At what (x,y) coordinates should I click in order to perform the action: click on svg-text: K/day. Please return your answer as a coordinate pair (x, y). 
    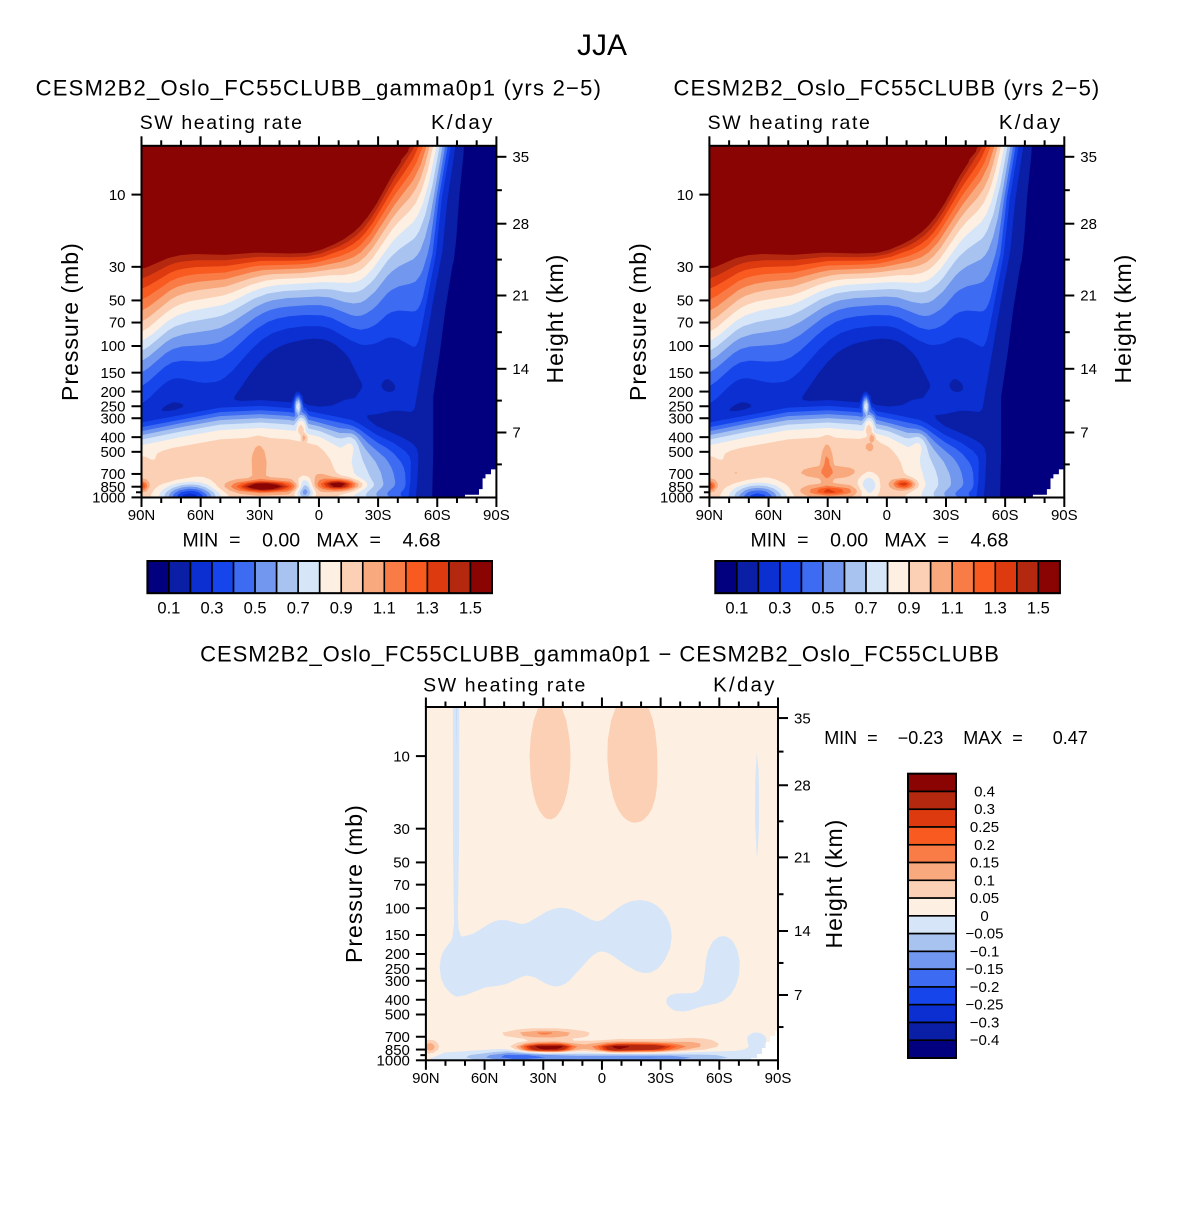
    Looking at the image, I should click on (462, 122).